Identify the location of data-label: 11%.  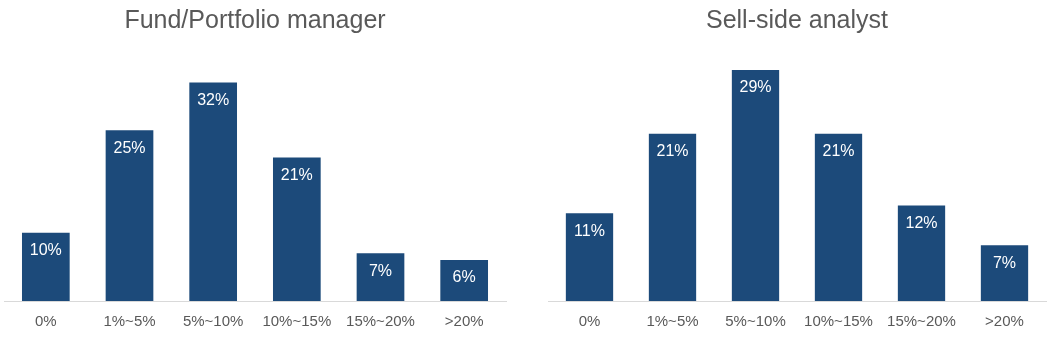
(589, 230).